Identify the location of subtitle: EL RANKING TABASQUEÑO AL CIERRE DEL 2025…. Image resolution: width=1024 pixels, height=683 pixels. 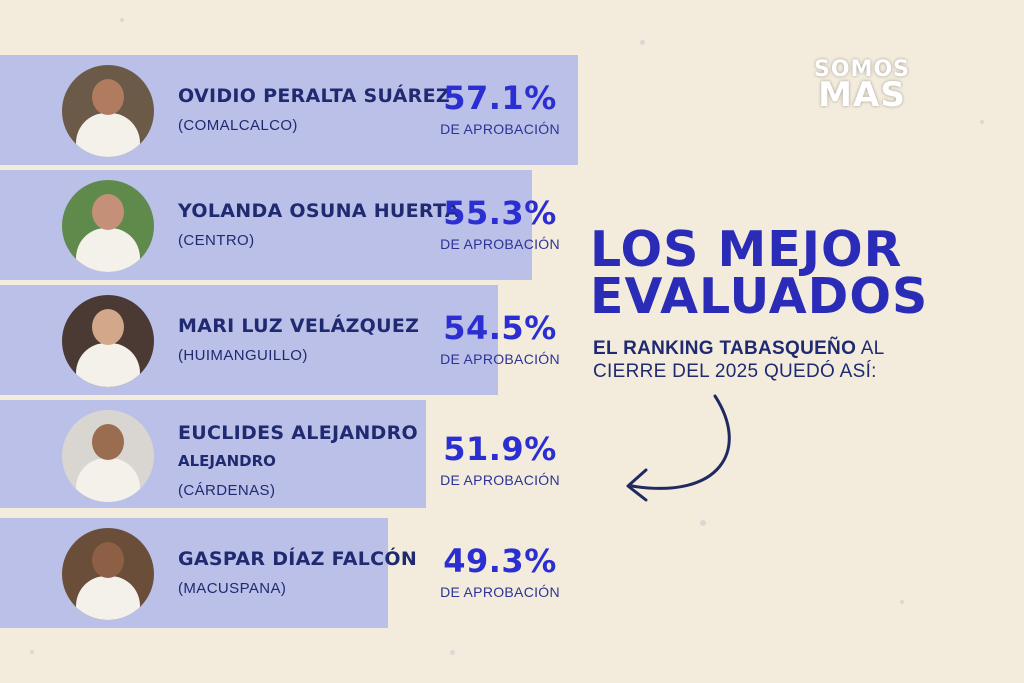
(739, 360).